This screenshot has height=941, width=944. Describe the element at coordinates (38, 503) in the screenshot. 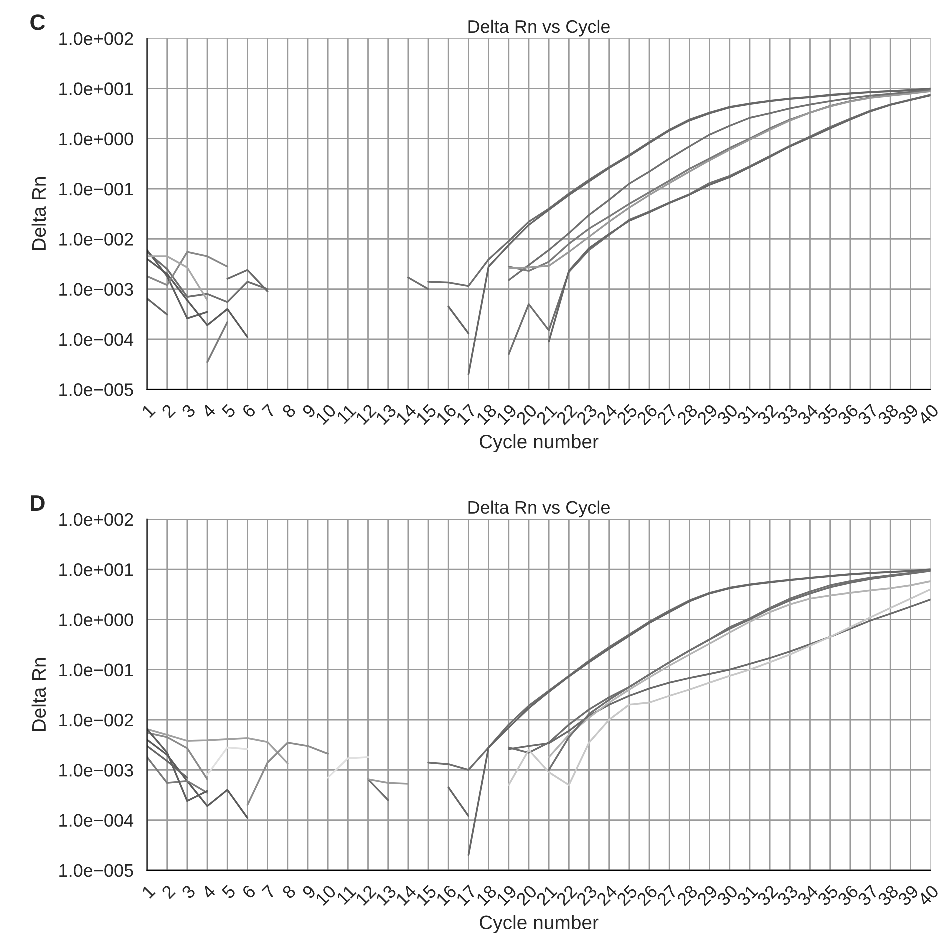

I see `text: D` at that location.